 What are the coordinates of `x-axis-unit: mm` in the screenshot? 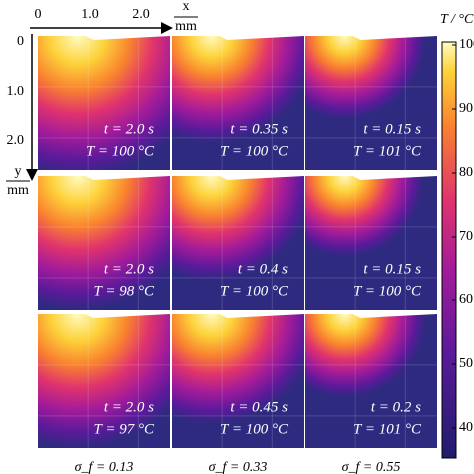 It's located at (186, 26).